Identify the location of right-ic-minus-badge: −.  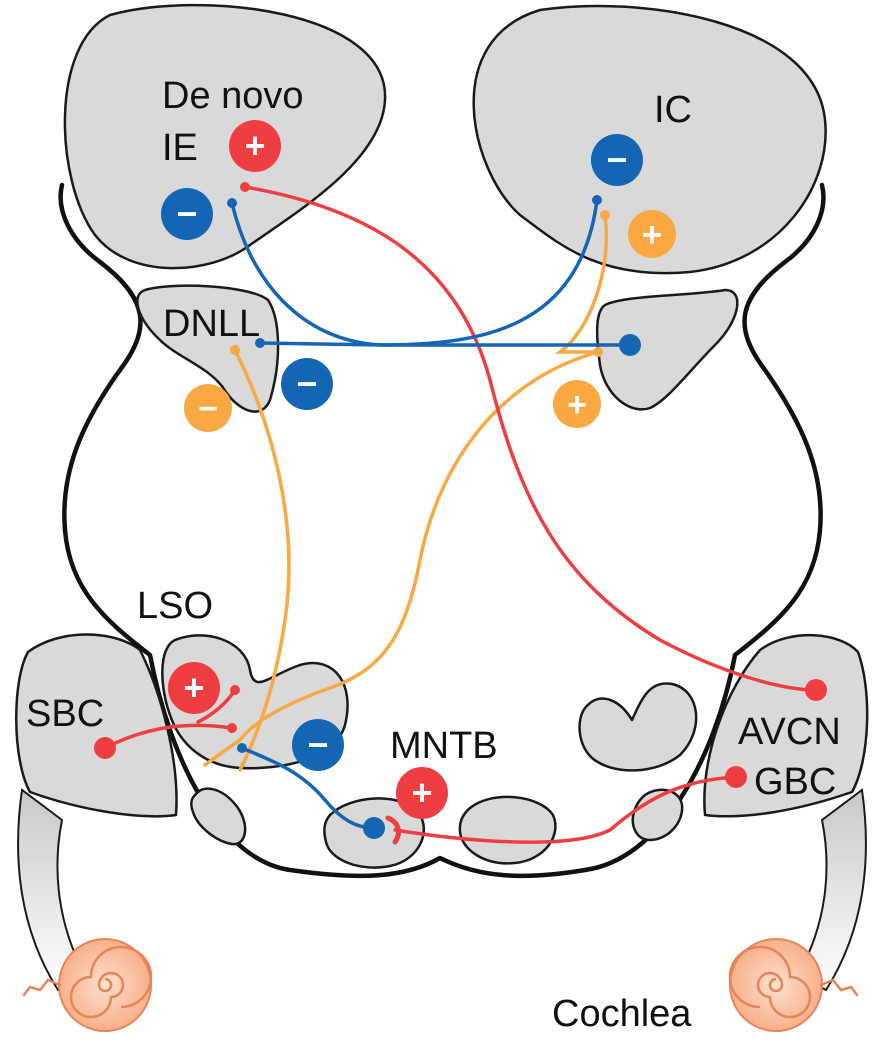
(617, 160).